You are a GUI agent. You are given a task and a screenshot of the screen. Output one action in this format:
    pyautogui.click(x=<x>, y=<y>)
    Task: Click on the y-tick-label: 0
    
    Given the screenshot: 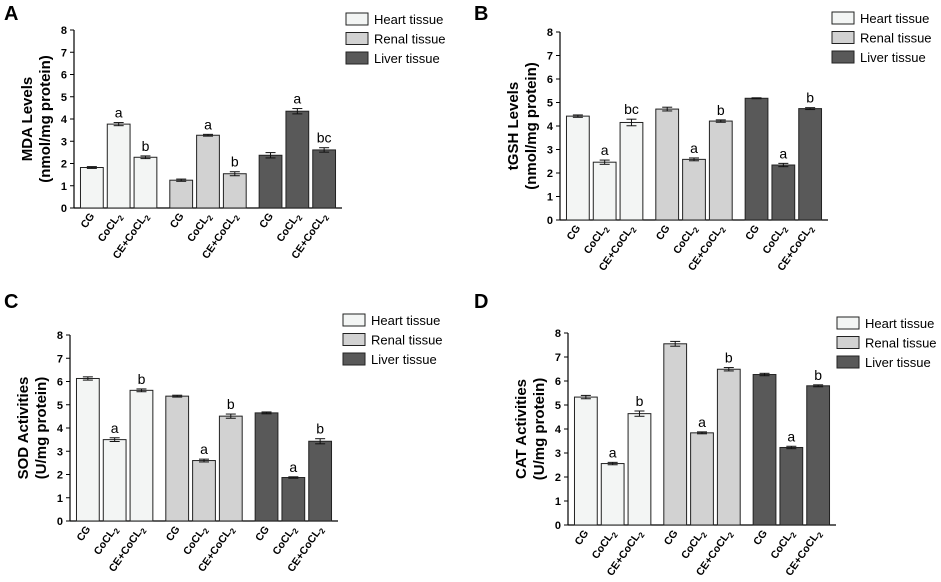 What is the action you would take?
    pyautogui.click(x=60, y=522)
    